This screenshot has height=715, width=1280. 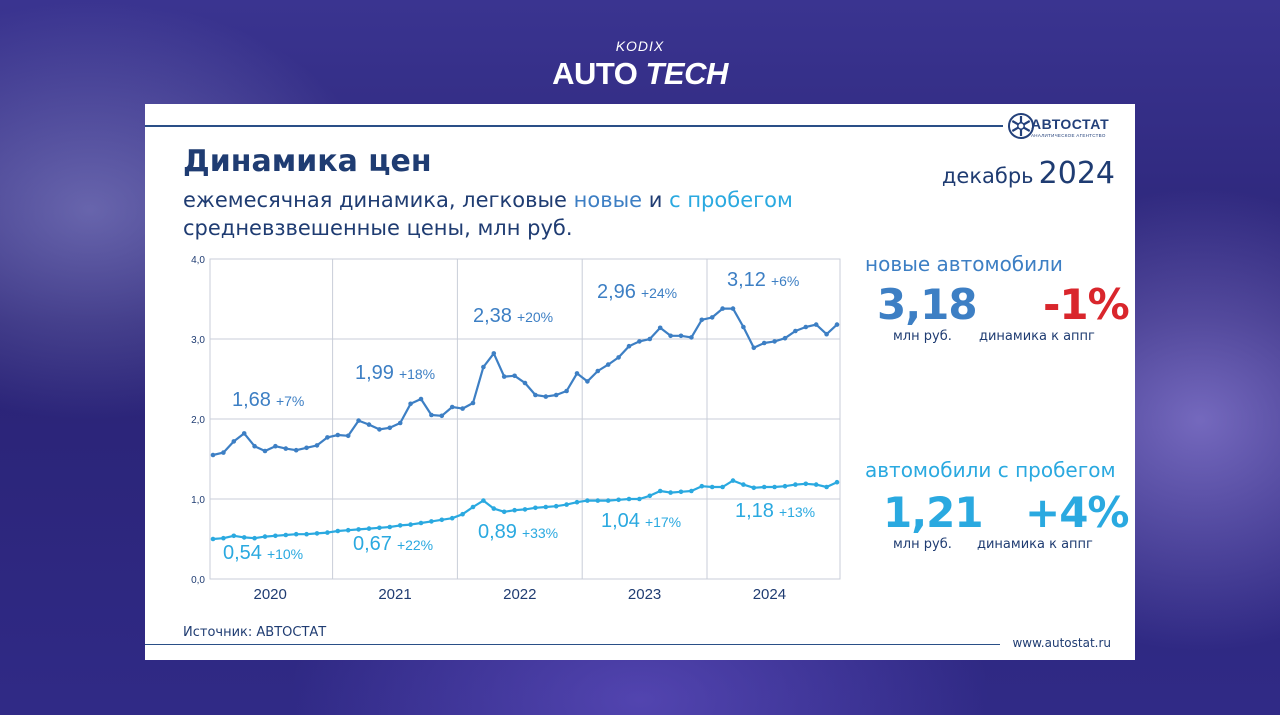 I want to click on kpi-new-change: -1%, so click(x=1086, y=304).